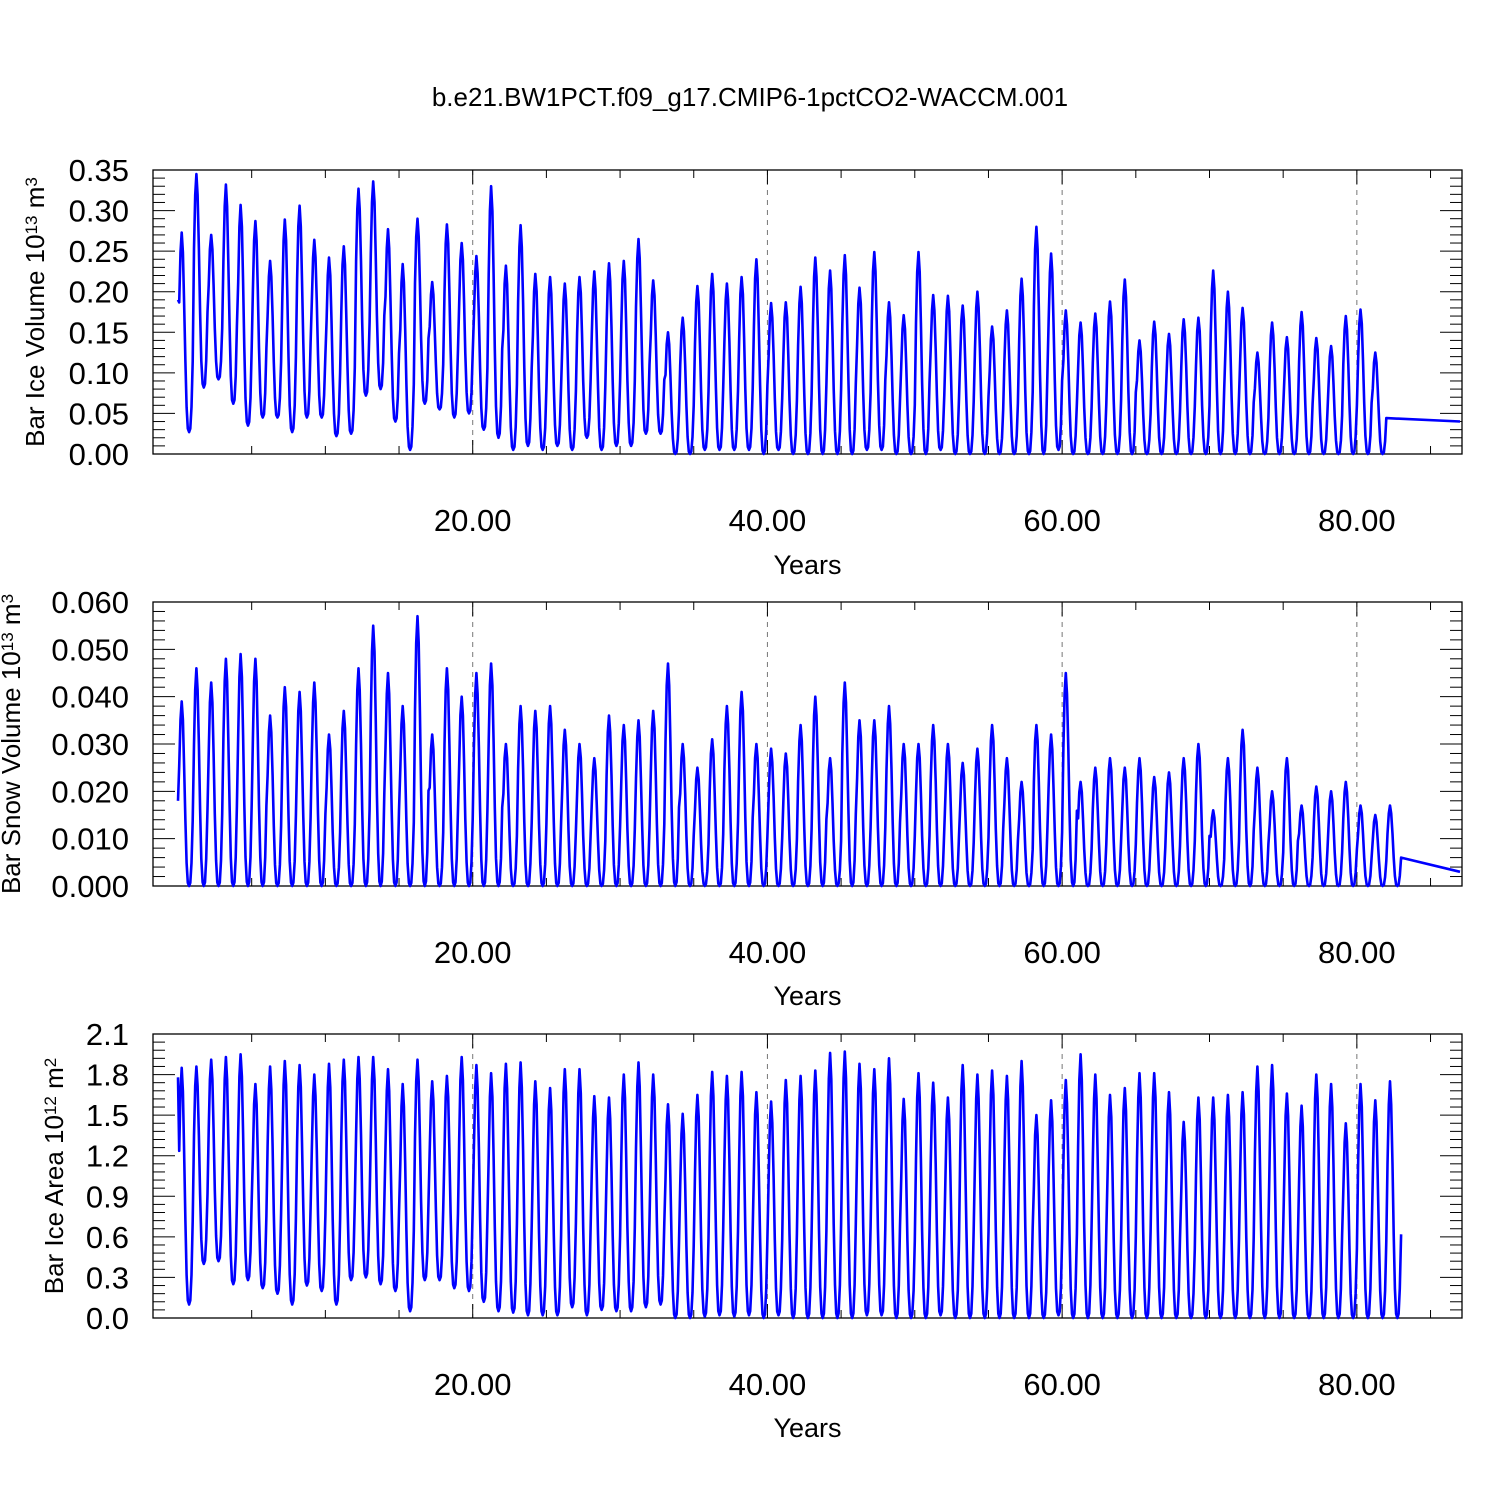 Image resolution: width=1500 pixels, height=1500 pixels. What do you see at coordinates (789, 1185) in the screenshot?
I see `series-line` at bounding box center [789, 1185].